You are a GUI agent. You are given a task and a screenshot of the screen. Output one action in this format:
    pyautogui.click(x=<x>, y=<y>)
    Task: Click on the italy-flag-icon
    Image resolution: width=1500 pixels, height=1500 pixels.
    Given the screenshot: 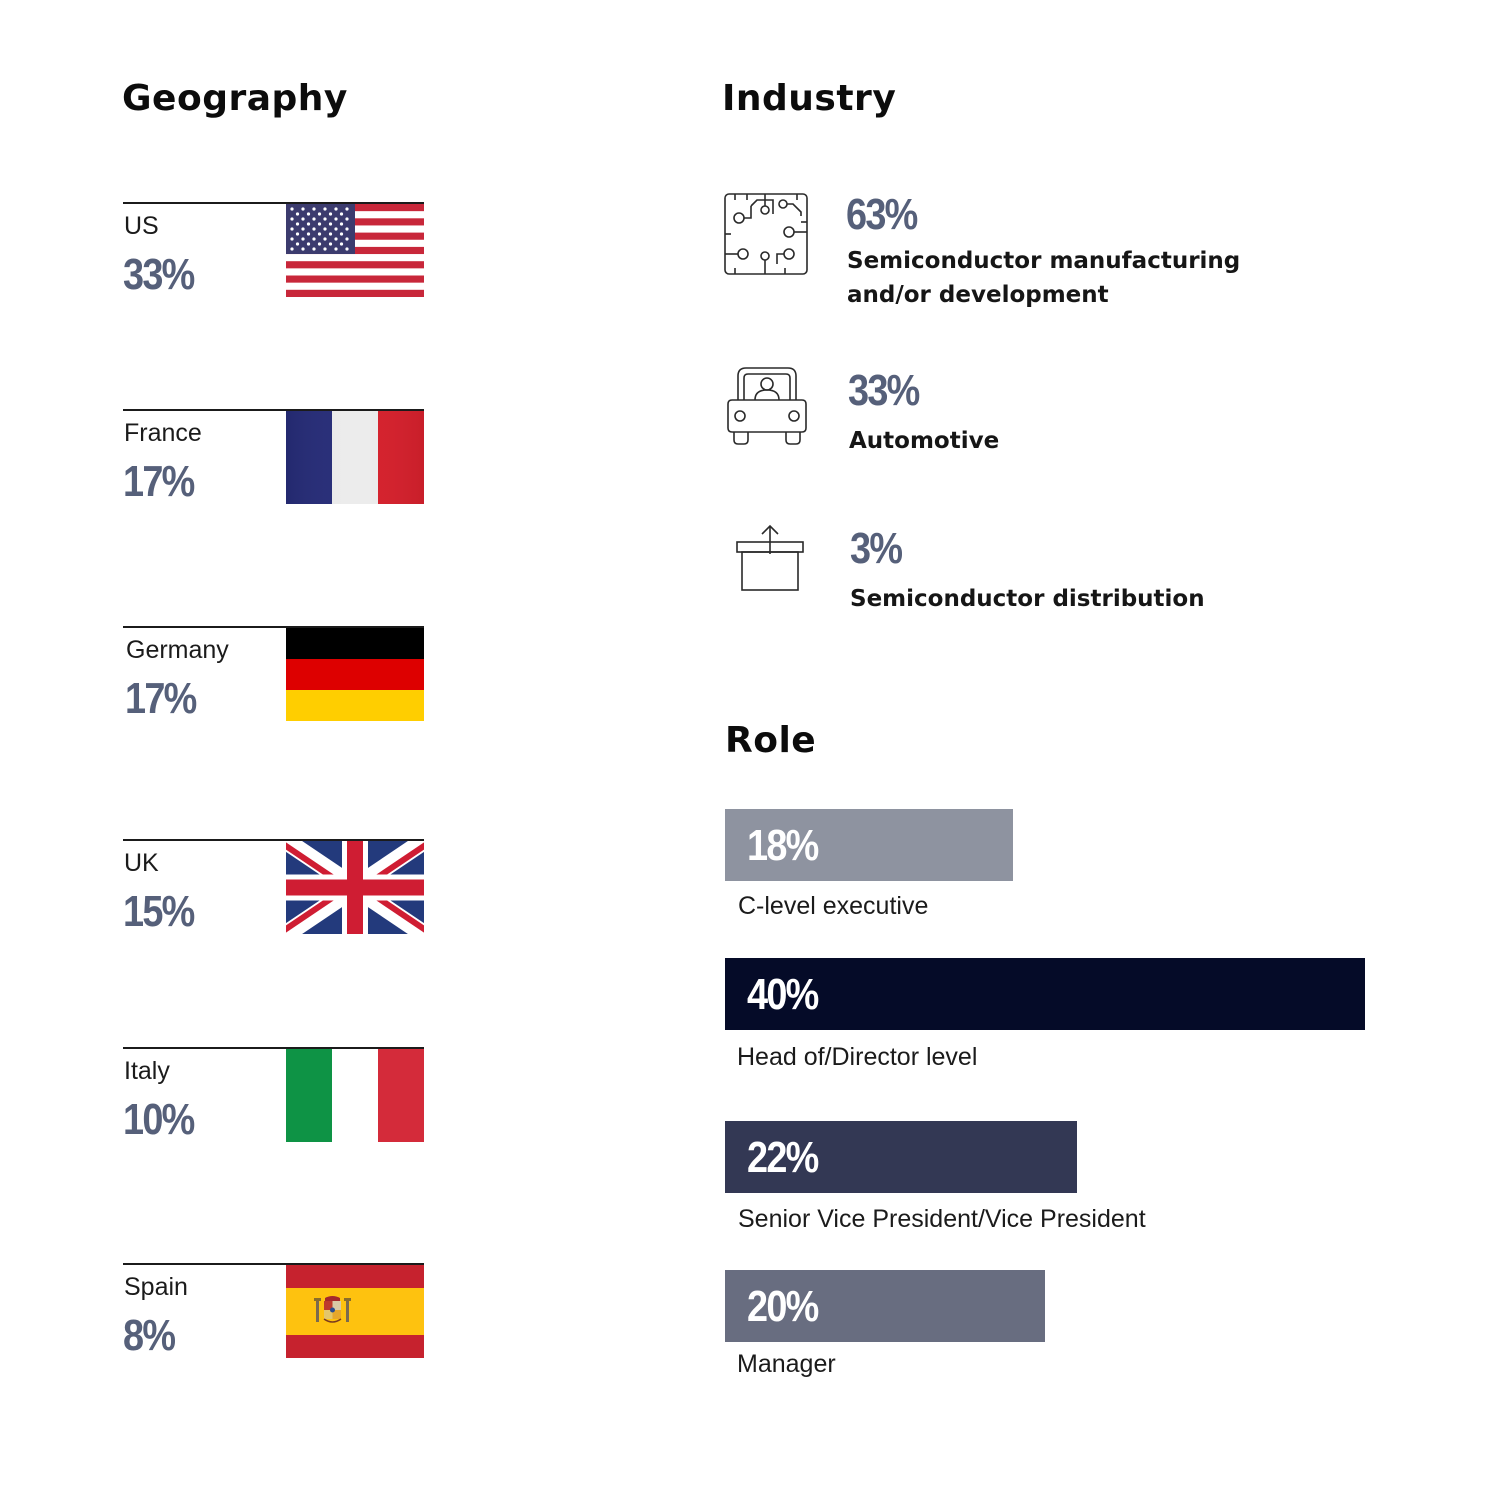 What is the action you would take?
    pyautogui.click(x=355, y=1095)
    